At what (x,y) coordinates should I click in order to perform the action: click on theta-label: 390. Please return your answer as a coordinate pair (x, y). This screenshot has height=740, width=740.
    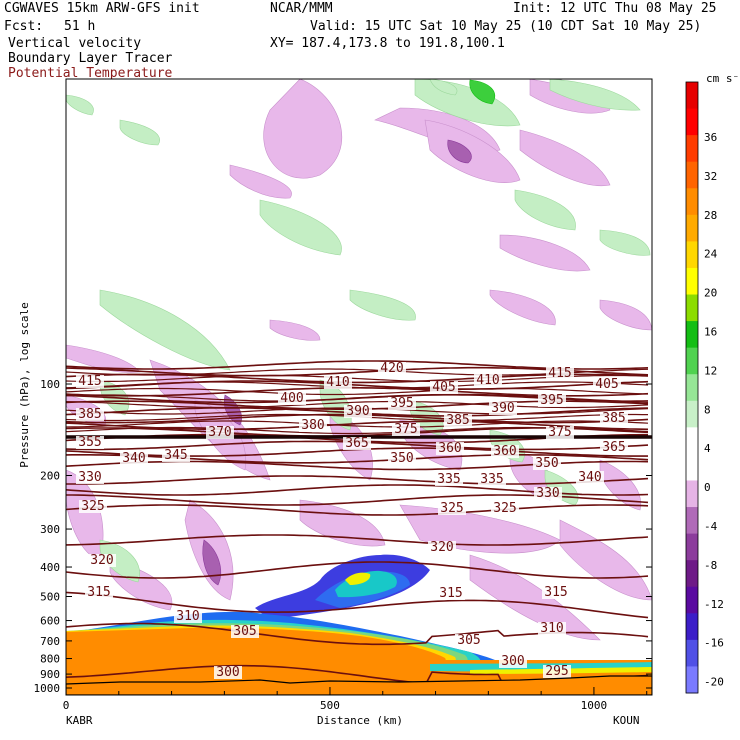
    Looking at the image, I should click on (357, 411).